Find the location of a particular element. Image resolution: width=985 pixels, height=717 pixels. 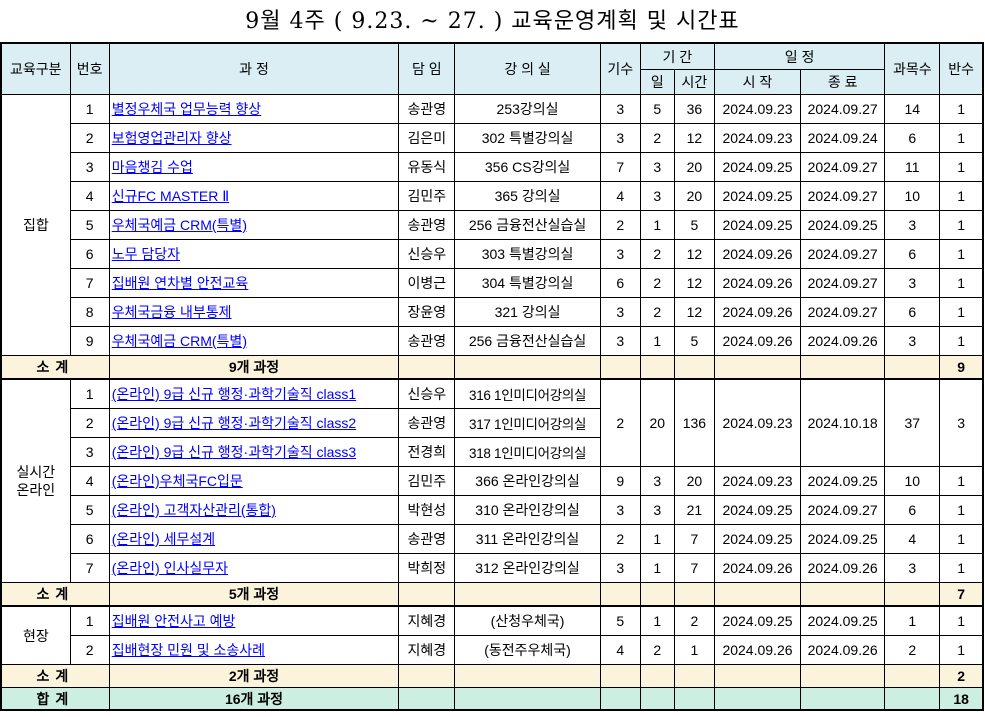

category-cell: 현장 is located at coordinates (35, 635).